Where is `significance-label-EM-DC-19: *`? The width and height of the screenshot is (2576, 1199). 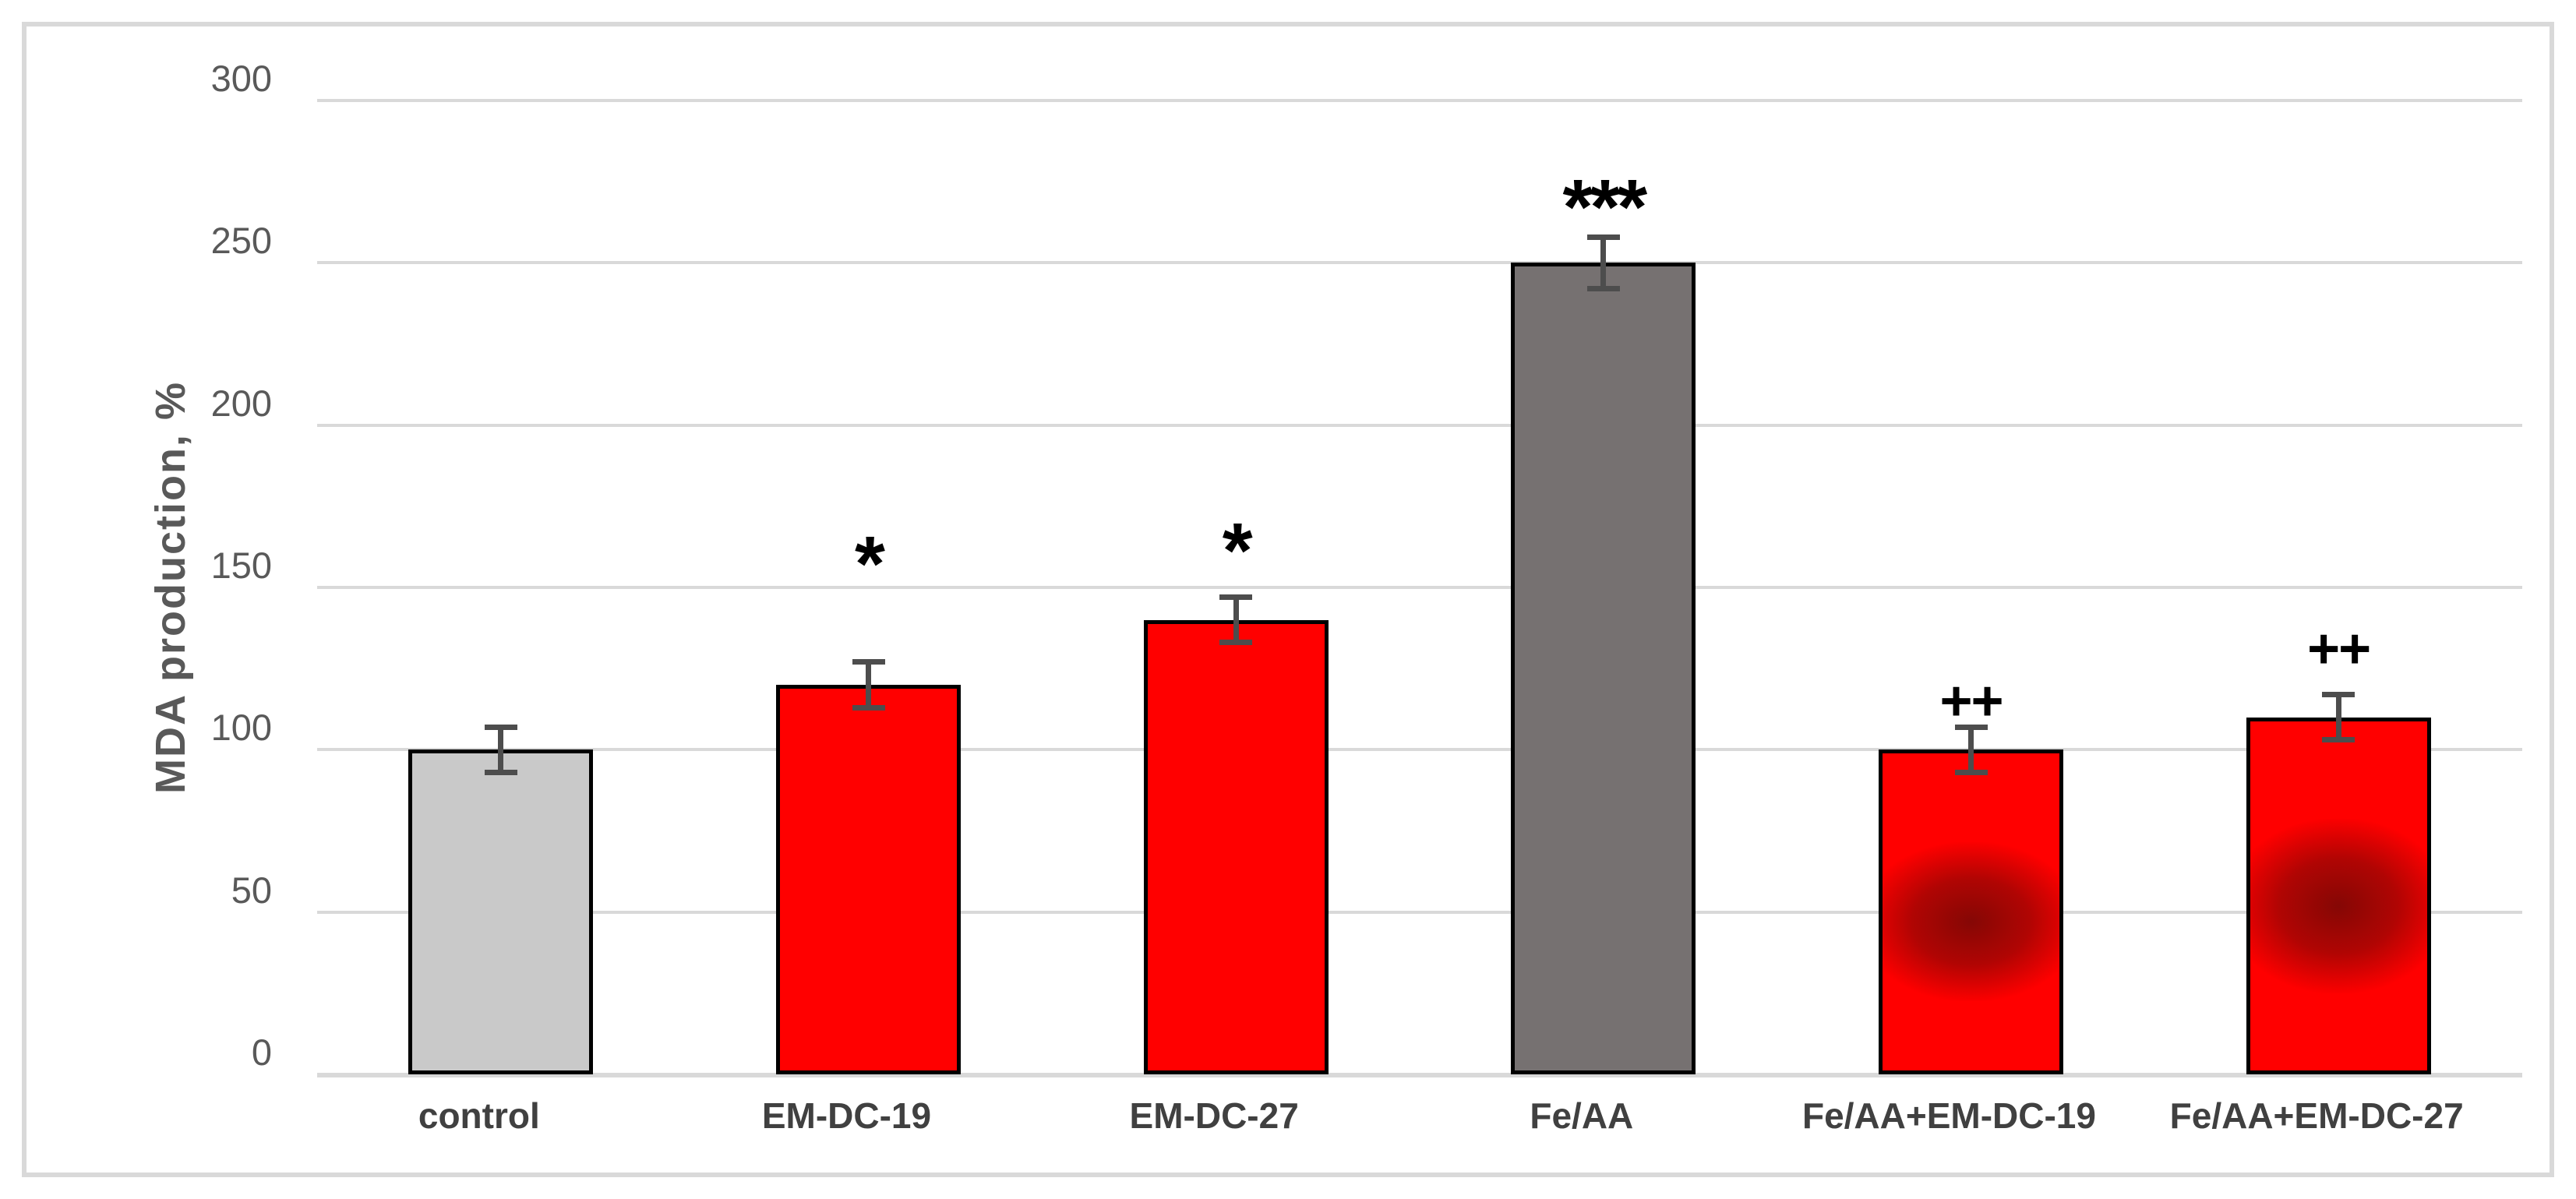 significance-label-EM-DC-19: * is located at coordinates (870, 564).